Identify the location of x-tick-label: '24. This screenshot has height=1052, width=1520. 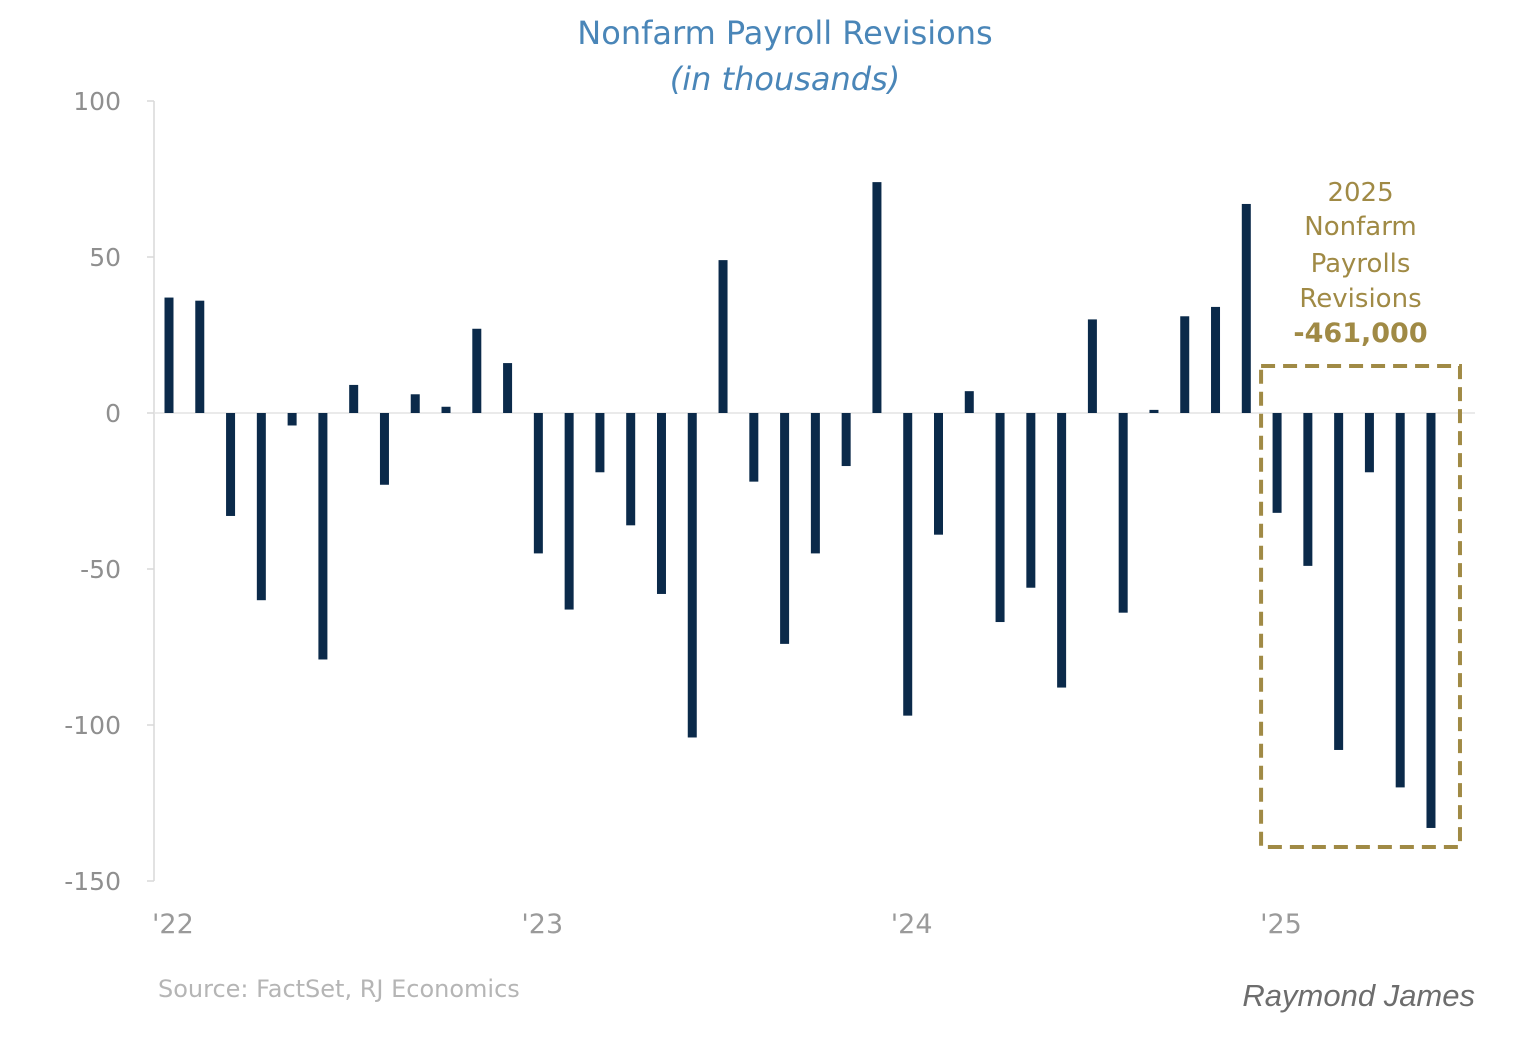
(912, 924).